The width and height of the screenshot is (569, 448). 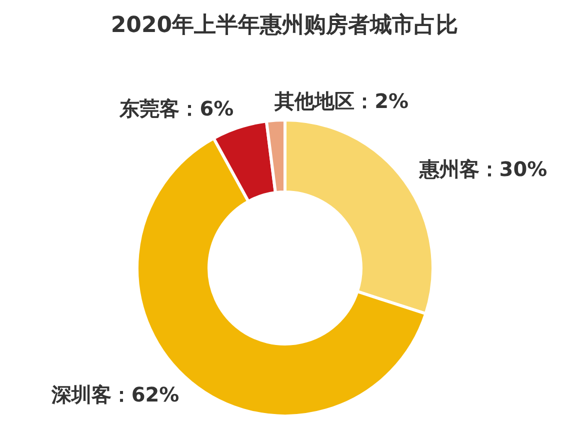 I want to click on slice-label: 其他地区：2%, so click(x=341, y=100).